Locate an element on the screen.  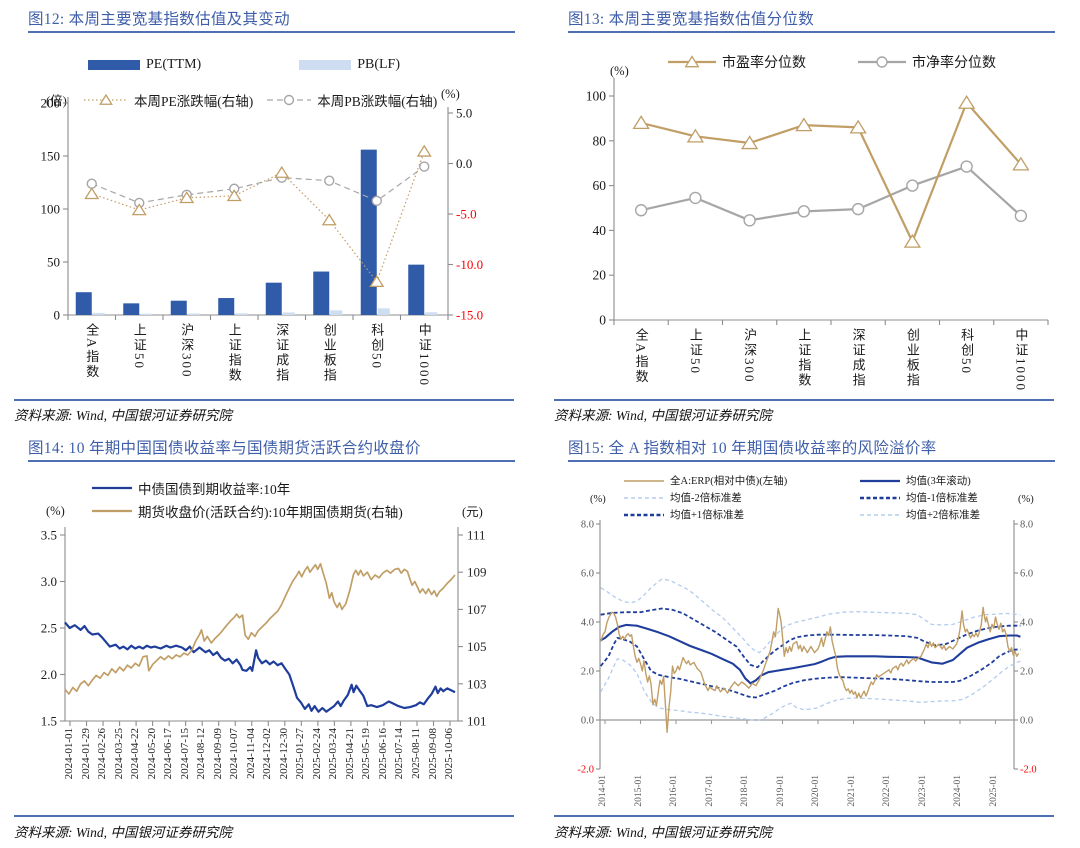
legend-label: 均值(3年滚动) is located at coordinates (938, 481).